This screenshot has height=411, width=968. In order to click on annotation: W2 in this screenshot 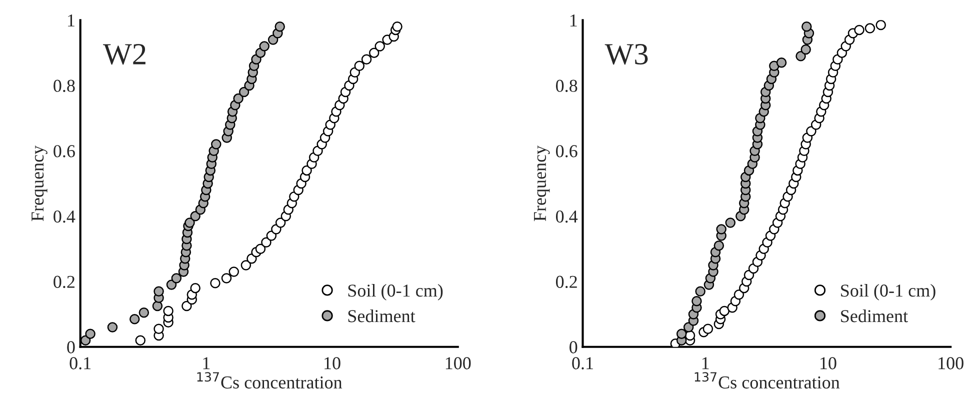, I will do `click(124, 54)`.